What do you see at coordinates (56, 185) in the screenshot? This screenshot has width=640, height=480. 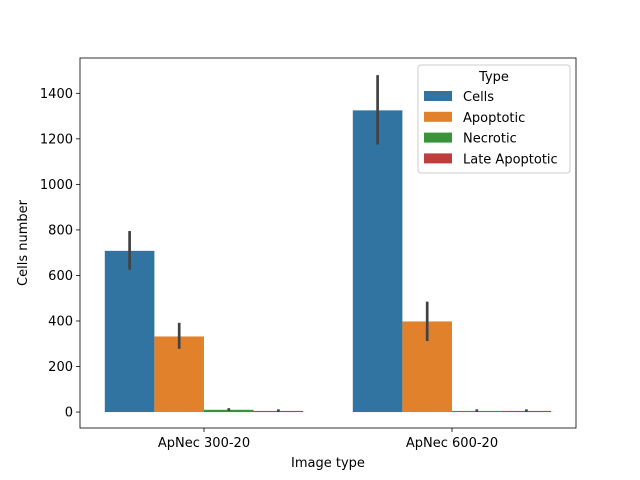 I see `y-tick-label: 1000` at bounding box center [56, 185].